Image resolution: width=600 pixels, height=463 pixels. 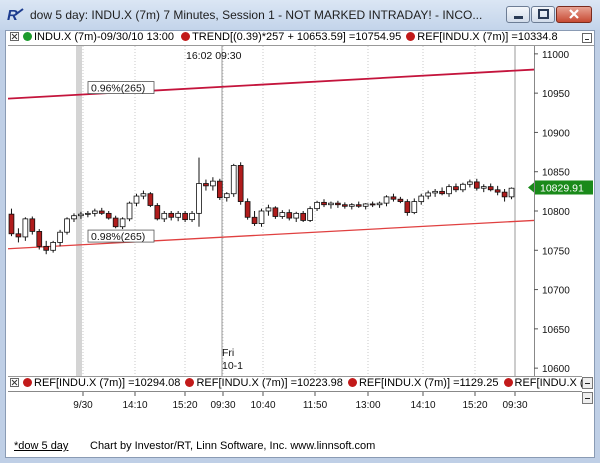 I want to click on pane-scroll-down-button, so click(x=587, y=398).